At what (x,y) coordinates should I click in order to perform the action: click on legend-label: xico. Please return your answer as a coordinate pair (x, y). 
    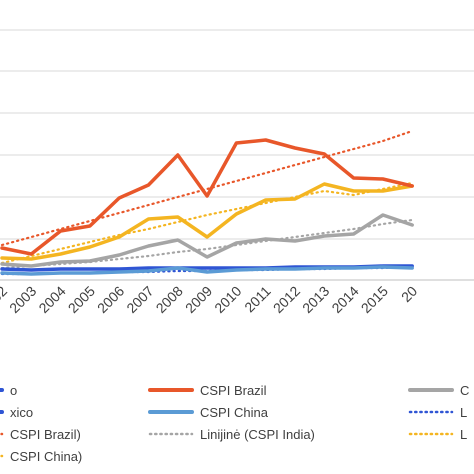
    Looking at the image, I should click on (21, 412).